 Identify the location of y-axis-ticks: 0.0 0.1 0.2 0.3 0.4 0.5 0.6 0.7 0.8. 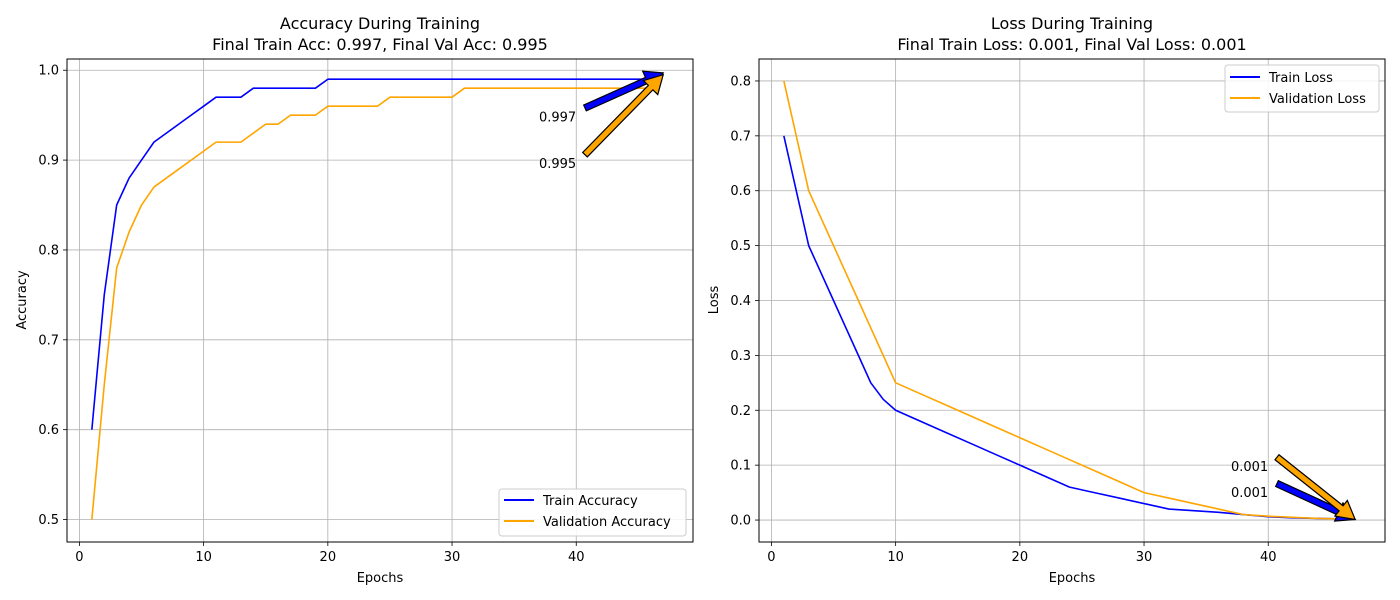
(744, 301).